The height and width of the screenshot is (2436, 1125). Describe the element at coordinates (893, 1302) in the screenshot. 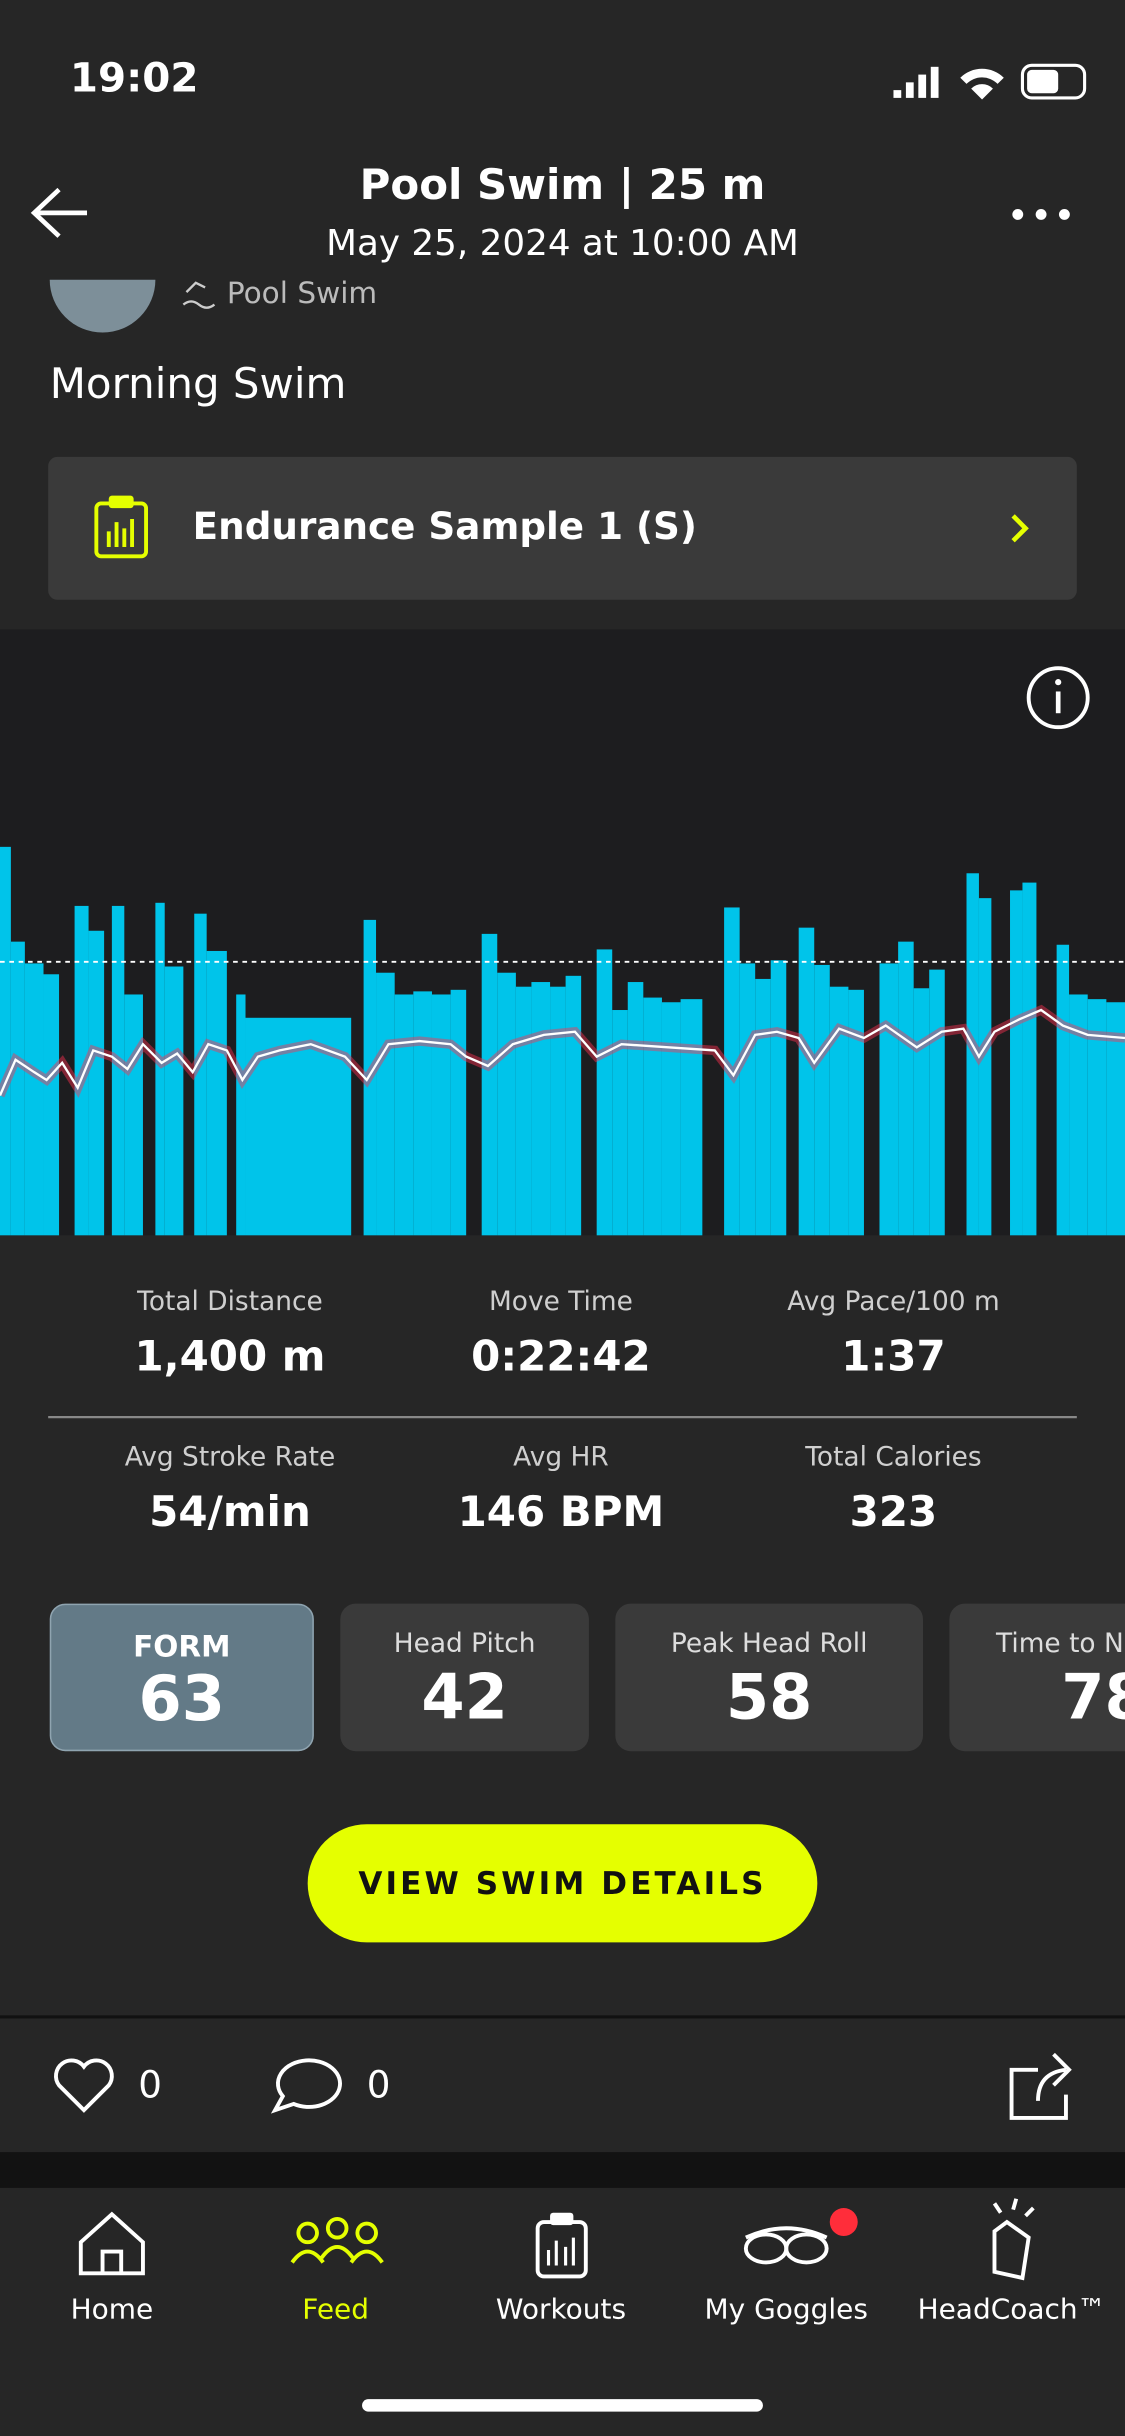

I see `stat-label: Avg Pace/100 m` at that location.